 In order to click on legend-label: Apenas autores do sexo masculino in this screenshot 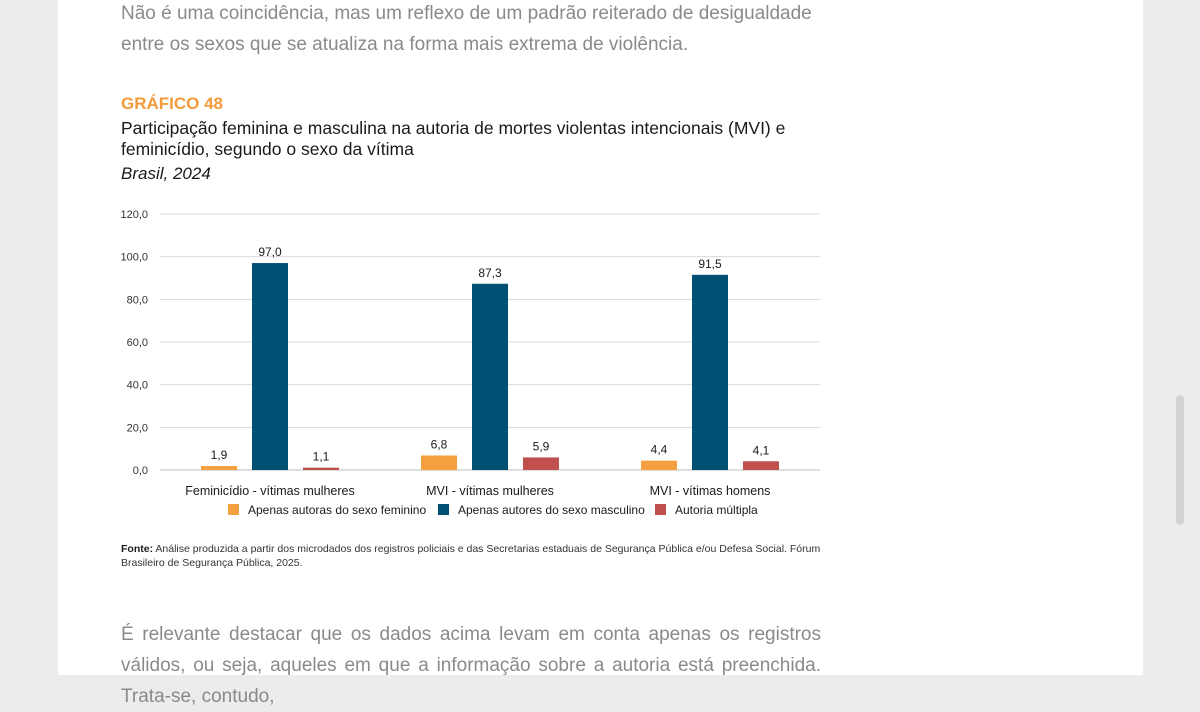, I will do `click(551, 510)`.